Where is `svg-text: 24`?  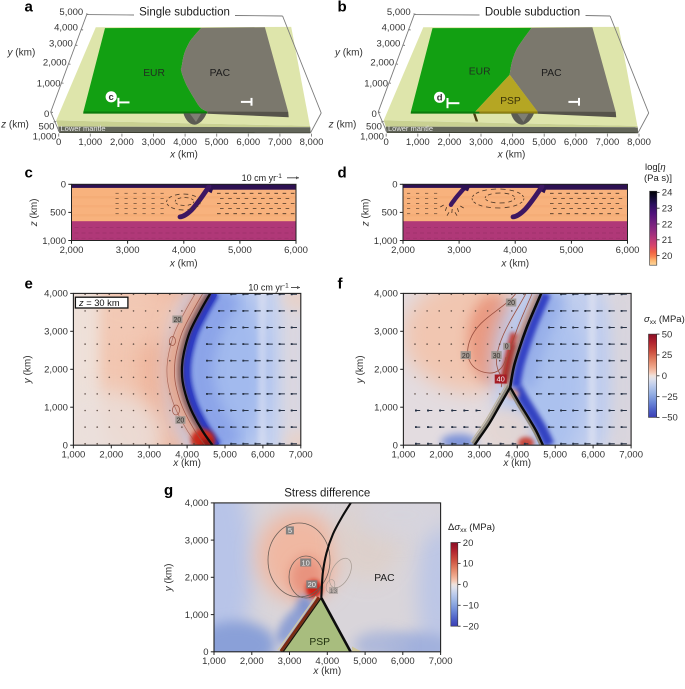 svg-text: 24 is located at coordinates (667, 193).